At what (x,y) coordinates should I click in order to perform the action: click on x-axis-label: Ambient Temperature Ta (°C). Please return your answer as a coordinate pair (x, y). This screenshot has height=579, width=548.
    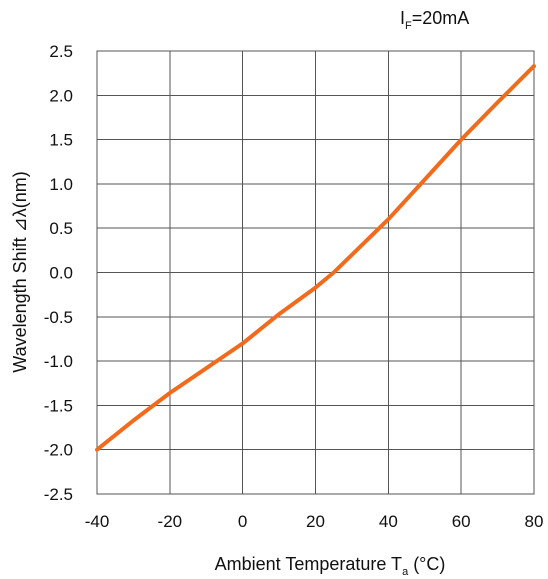
    Looking at the image, I should click on (330, 566).